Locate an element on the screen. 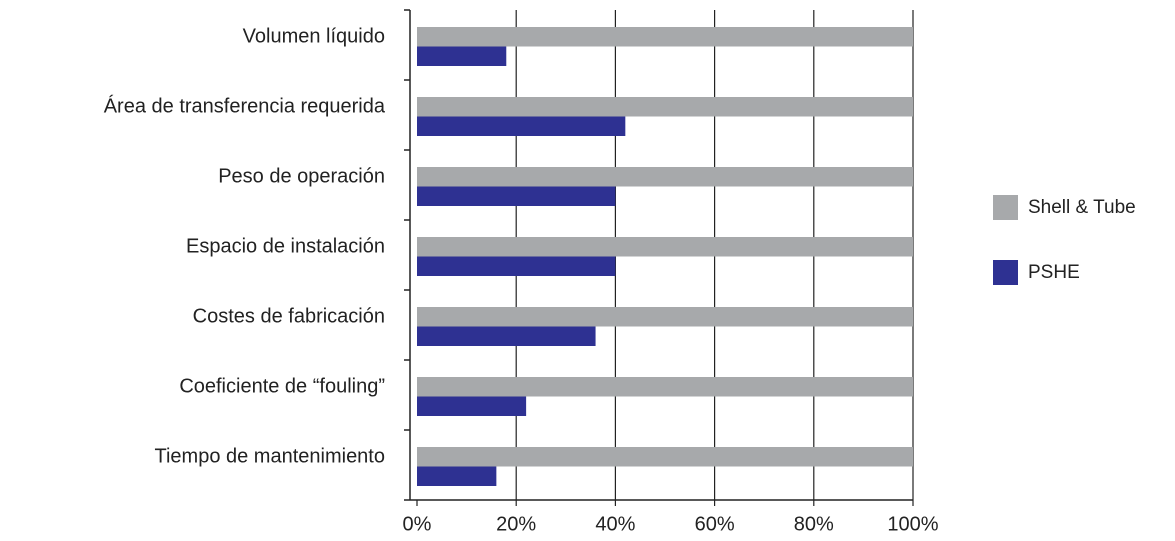 The image size is (1175, 541). y-tick-label: Costes de fabricación is located at coordinates (289, 316).